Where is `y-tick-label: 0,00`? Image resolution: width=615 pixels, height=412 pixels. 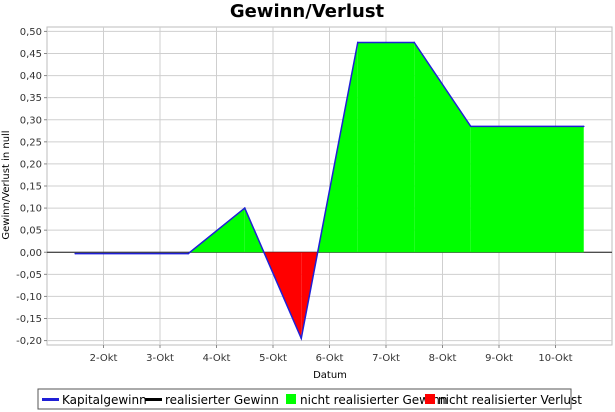
y-tick-label: 0,00 is located at coordinates (31, 253).